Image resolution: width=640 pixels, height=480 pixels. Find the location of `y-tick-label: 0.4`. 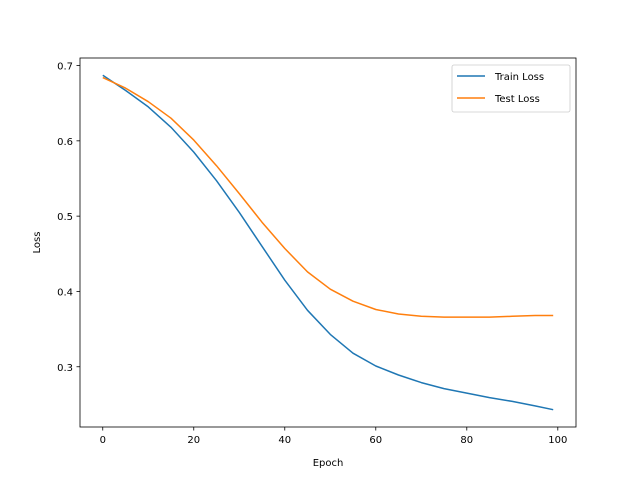

y-tick-label: 0.4 is located at coordinates (65, 292).